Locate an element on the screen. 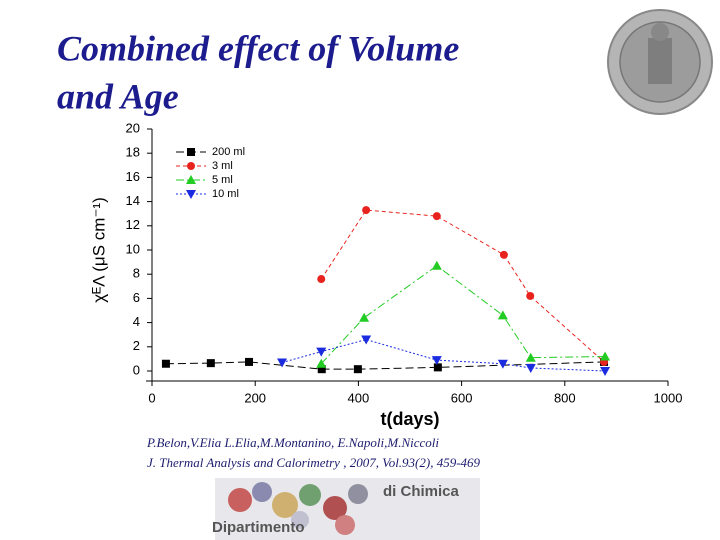 This screenshot has width=720, height=540. x-tick-label: 200 is located at coordinates (255, 397).